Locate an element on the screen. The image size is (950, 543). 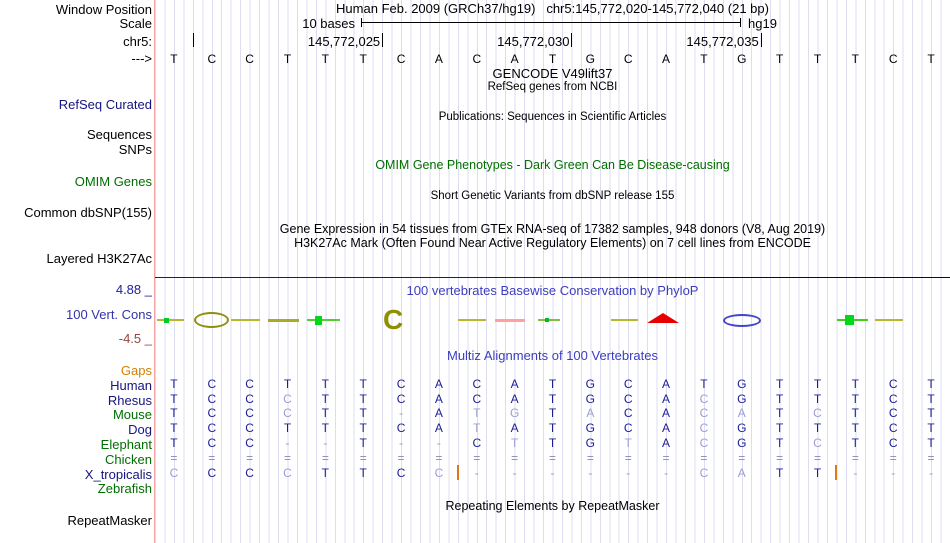
track-label-layered-h3k27ac: Layered H3K27Ac is located at coordinates (99, 258).